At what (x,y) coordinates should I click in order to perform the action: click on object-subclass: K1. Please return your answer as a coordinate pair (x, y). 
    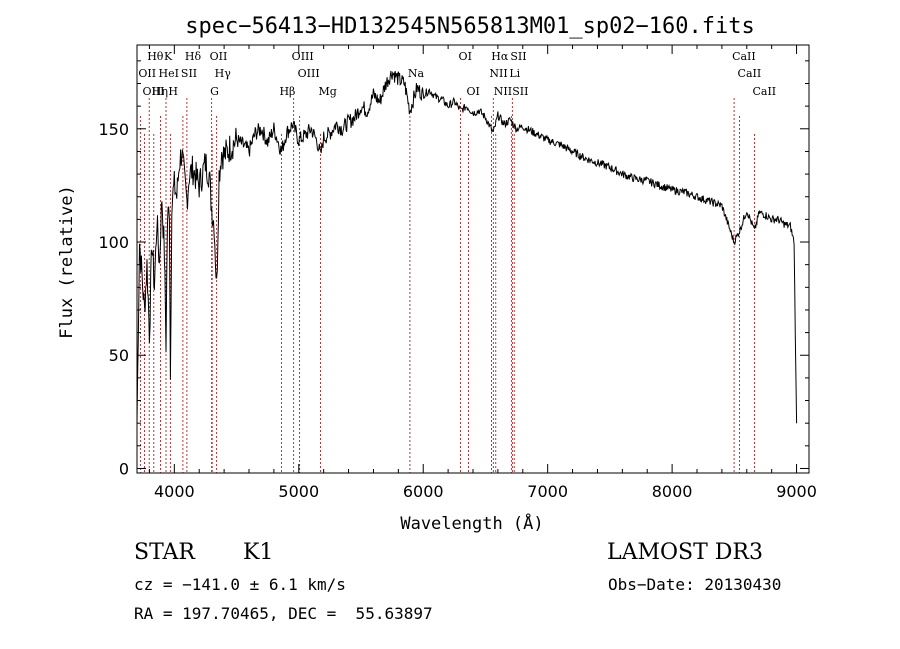
    Looking at the image, I should click on (258, 552).